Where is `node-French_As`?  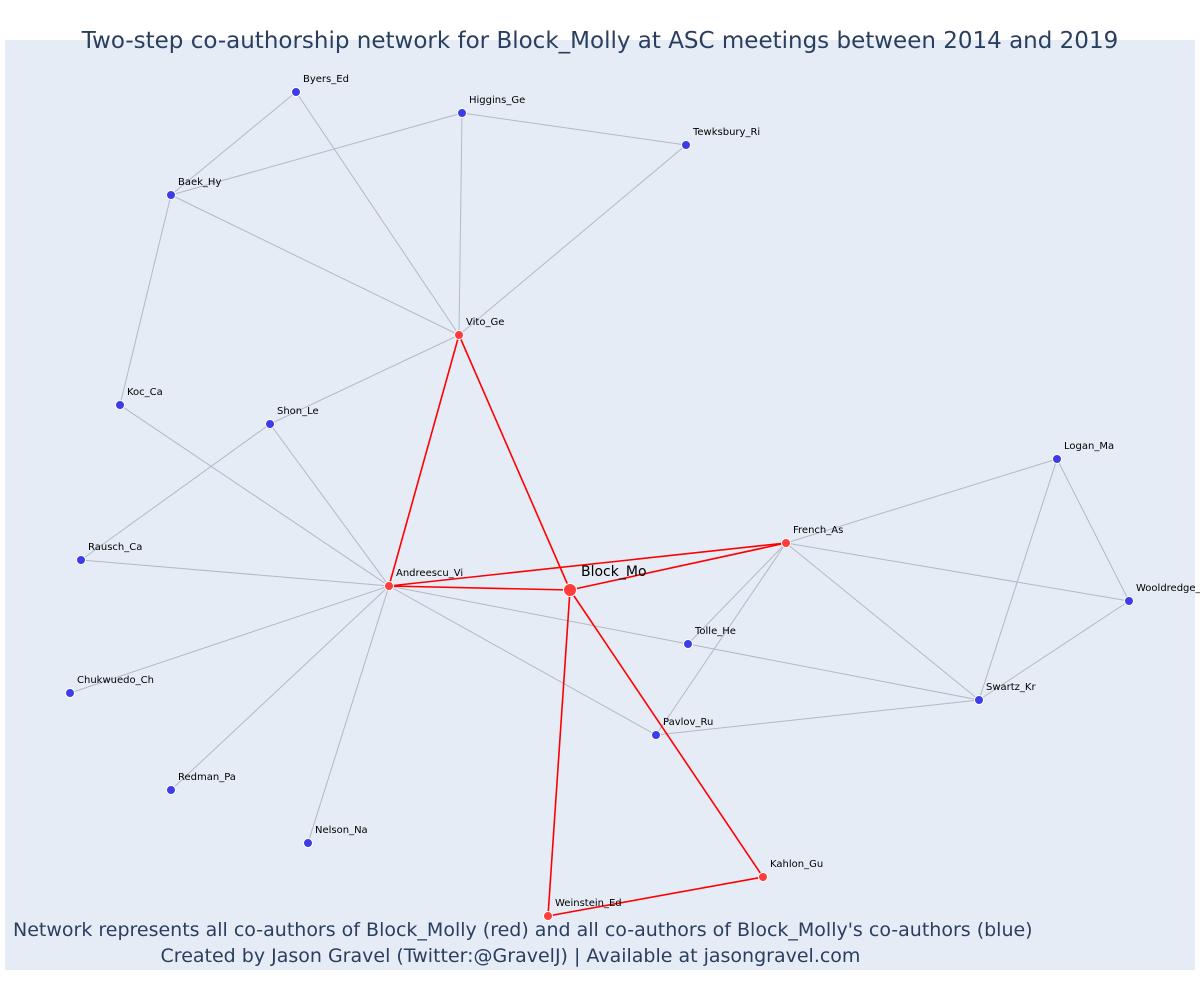
node-French_As is located at coordinates (786, 543).